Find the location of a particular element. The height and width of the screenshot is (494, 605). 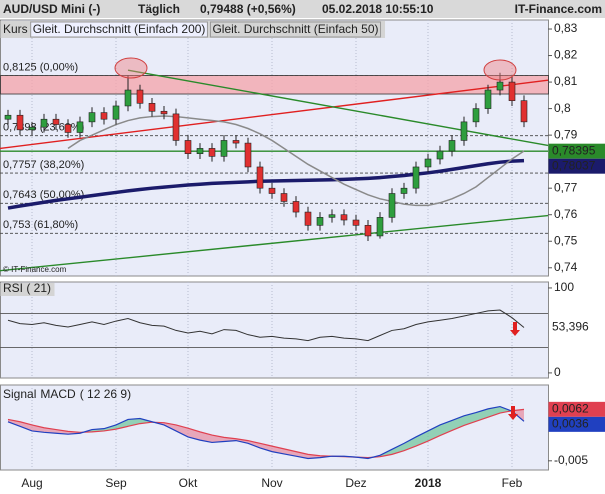

value-box-label: 0,78395 is located at coordinates (574, 150).